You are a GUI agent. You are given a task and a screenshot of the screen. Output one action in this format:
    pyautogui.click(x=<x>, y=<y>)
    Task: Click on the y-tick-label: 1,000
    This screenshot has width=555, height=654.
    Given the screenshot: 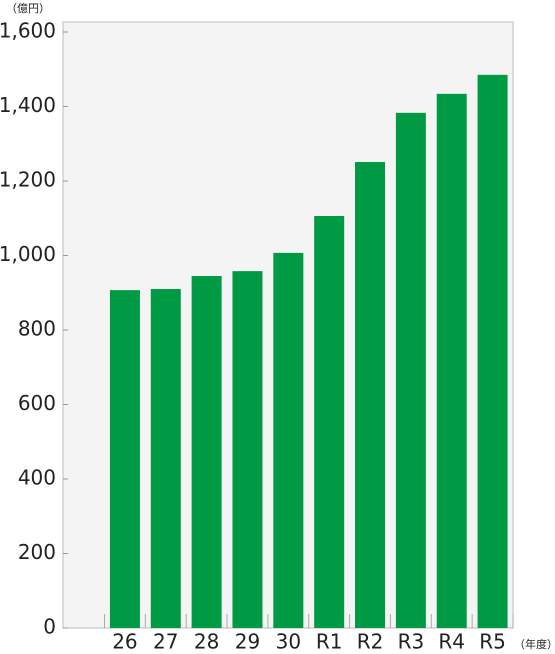 What is the action you would take?
    pyautogui.click(x=28, y=254)
    